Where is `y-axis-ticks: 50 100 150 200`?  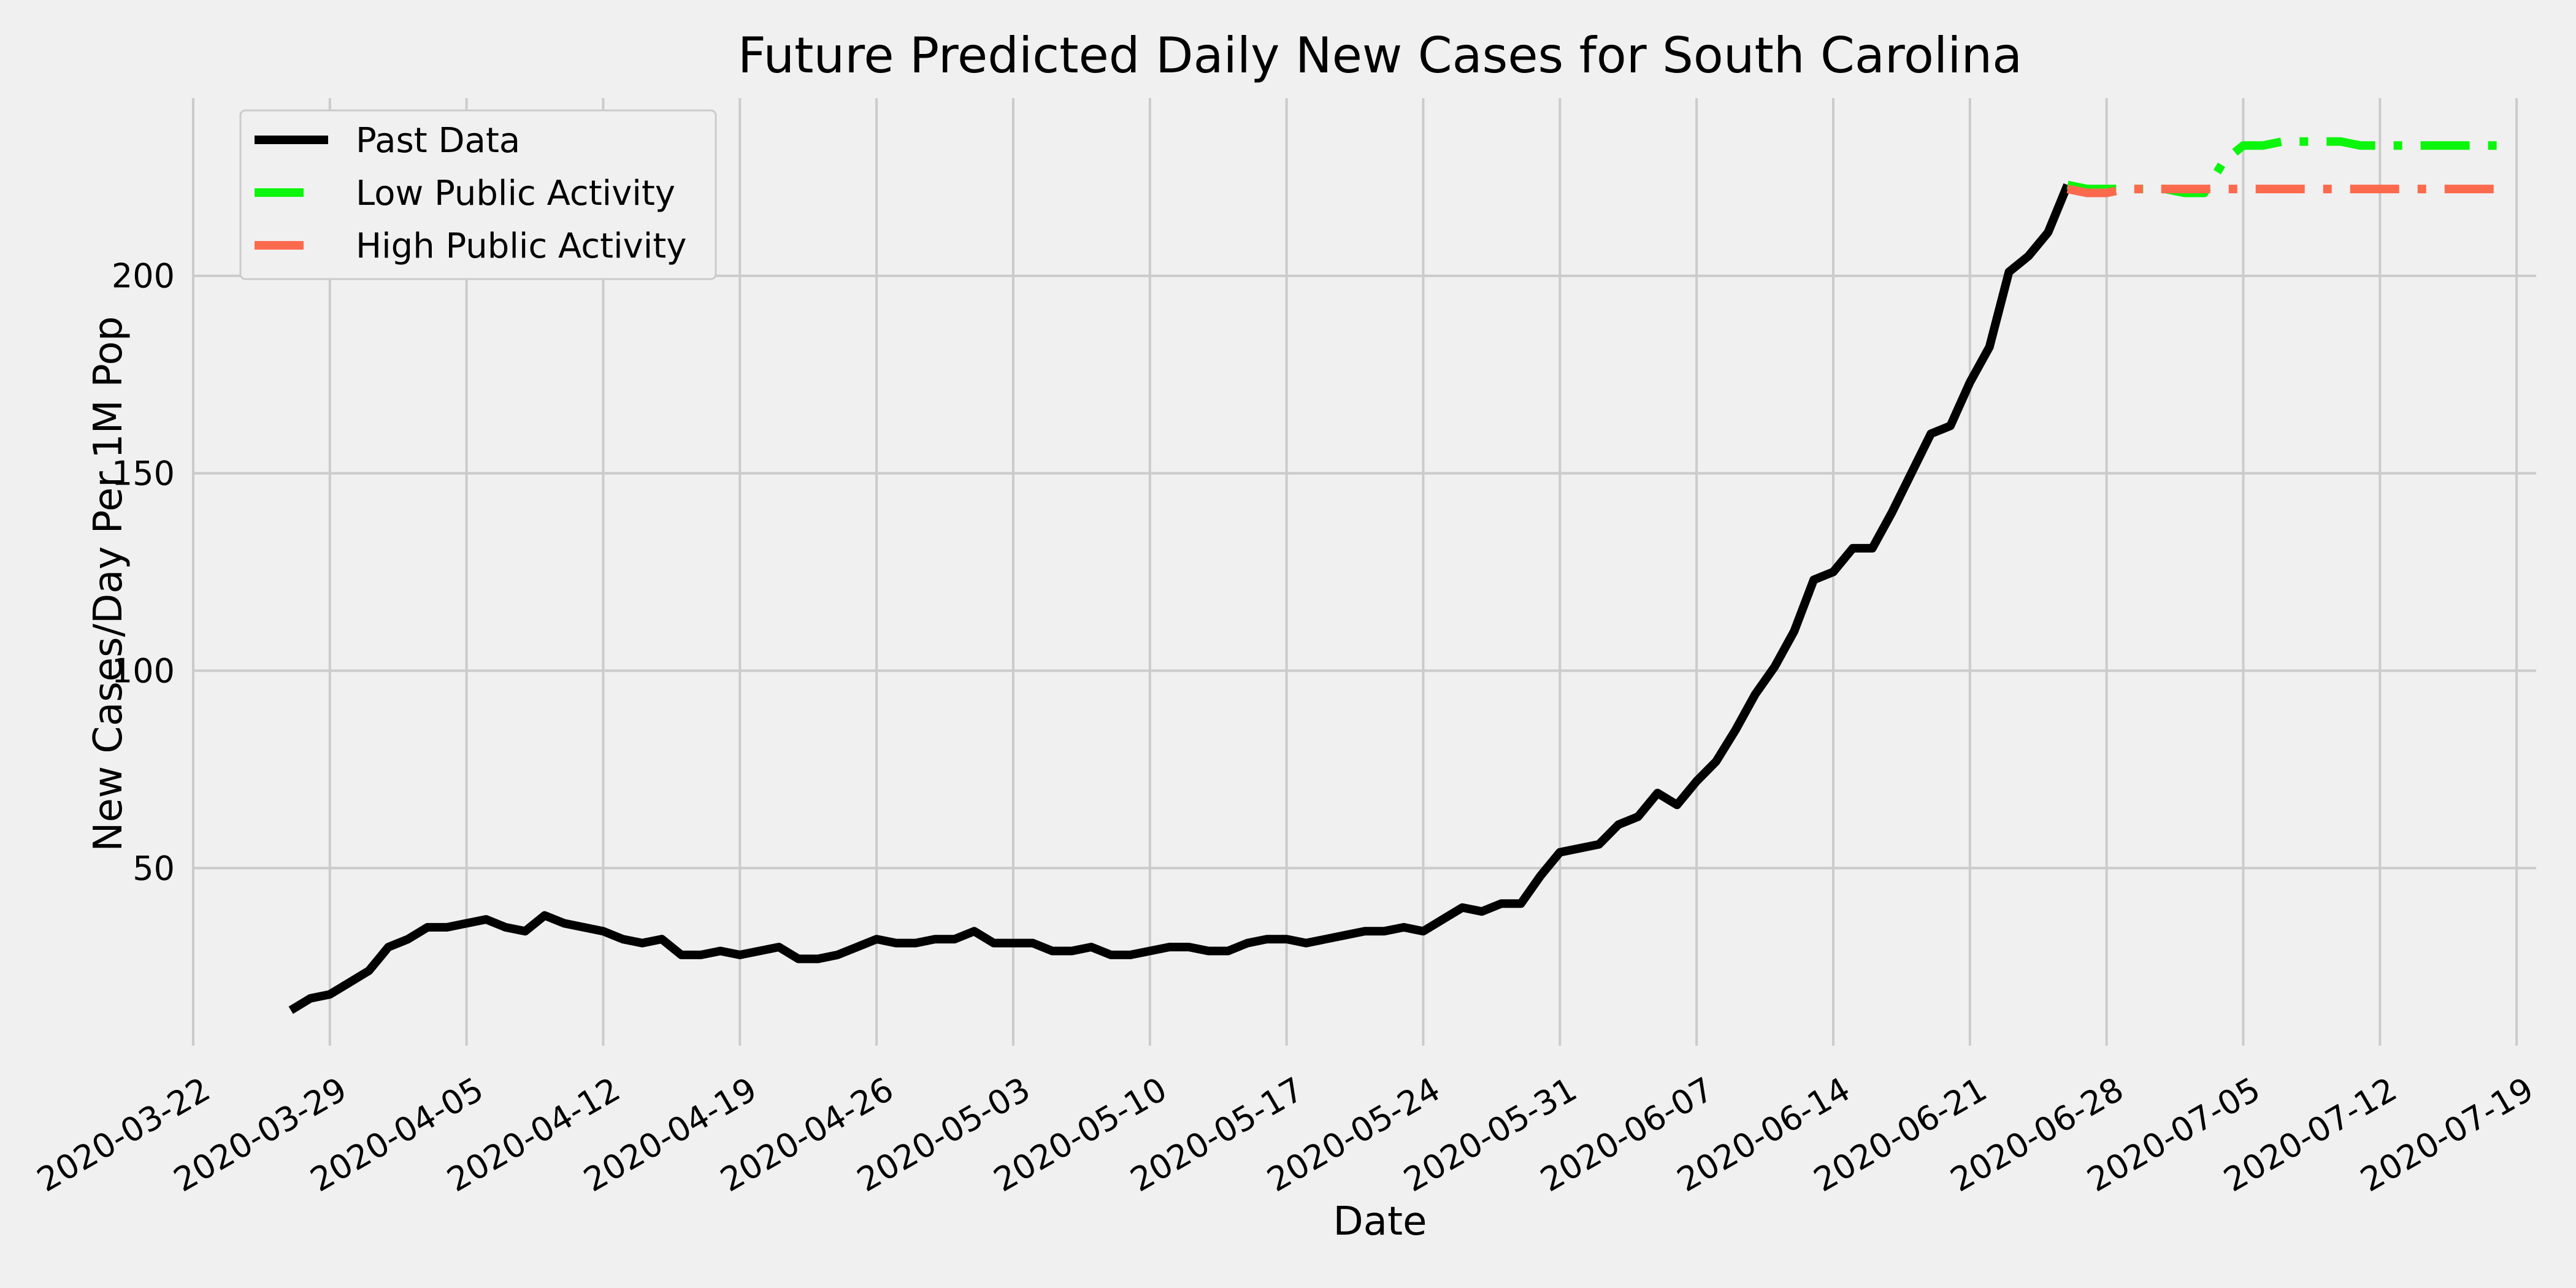
y-axis-ticks: 50 100 150 200 is located at coordinates (143, 572).